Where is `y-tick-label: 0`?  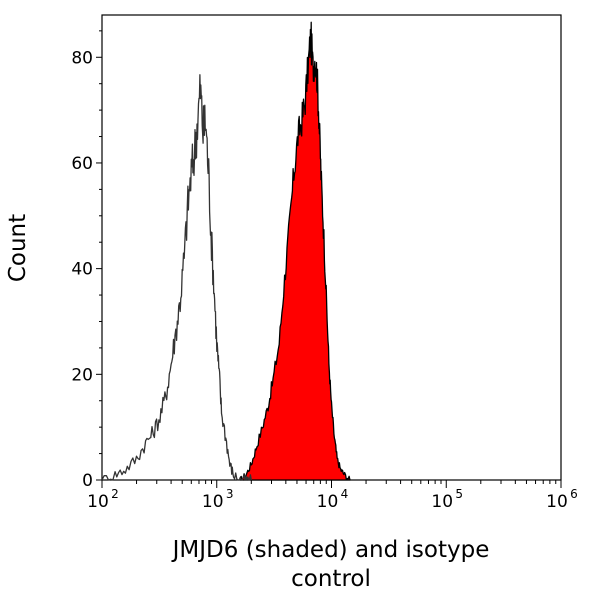 y-tick-label: 0 is located at coordinates (87, 481).